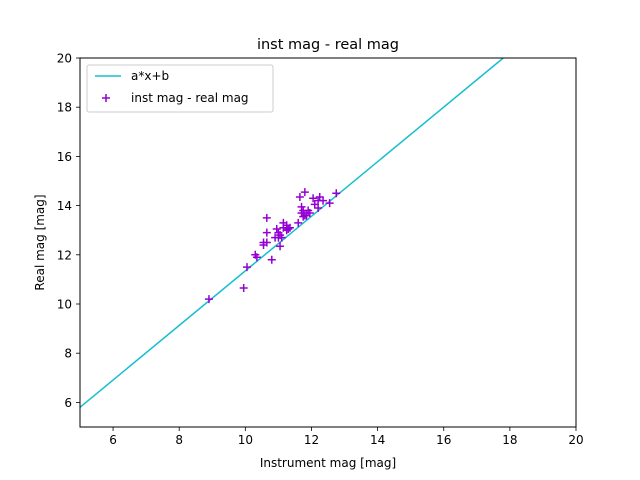  I want to click on x-axis-label: Instrument mag [mag], so click(328, 463).